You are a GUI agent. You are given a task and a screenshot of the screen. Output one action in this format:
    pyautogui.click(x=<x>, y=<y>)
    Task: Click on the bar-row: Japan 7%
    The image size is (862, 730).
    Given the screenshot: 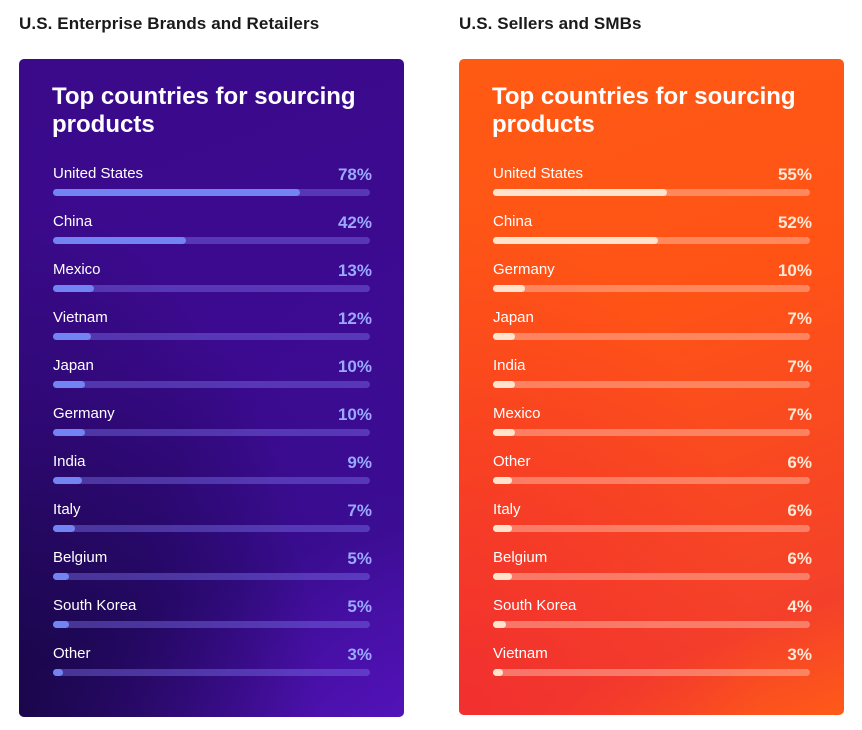 What is the action you would take?
    pyautogui.click(x=652, y=333)
    